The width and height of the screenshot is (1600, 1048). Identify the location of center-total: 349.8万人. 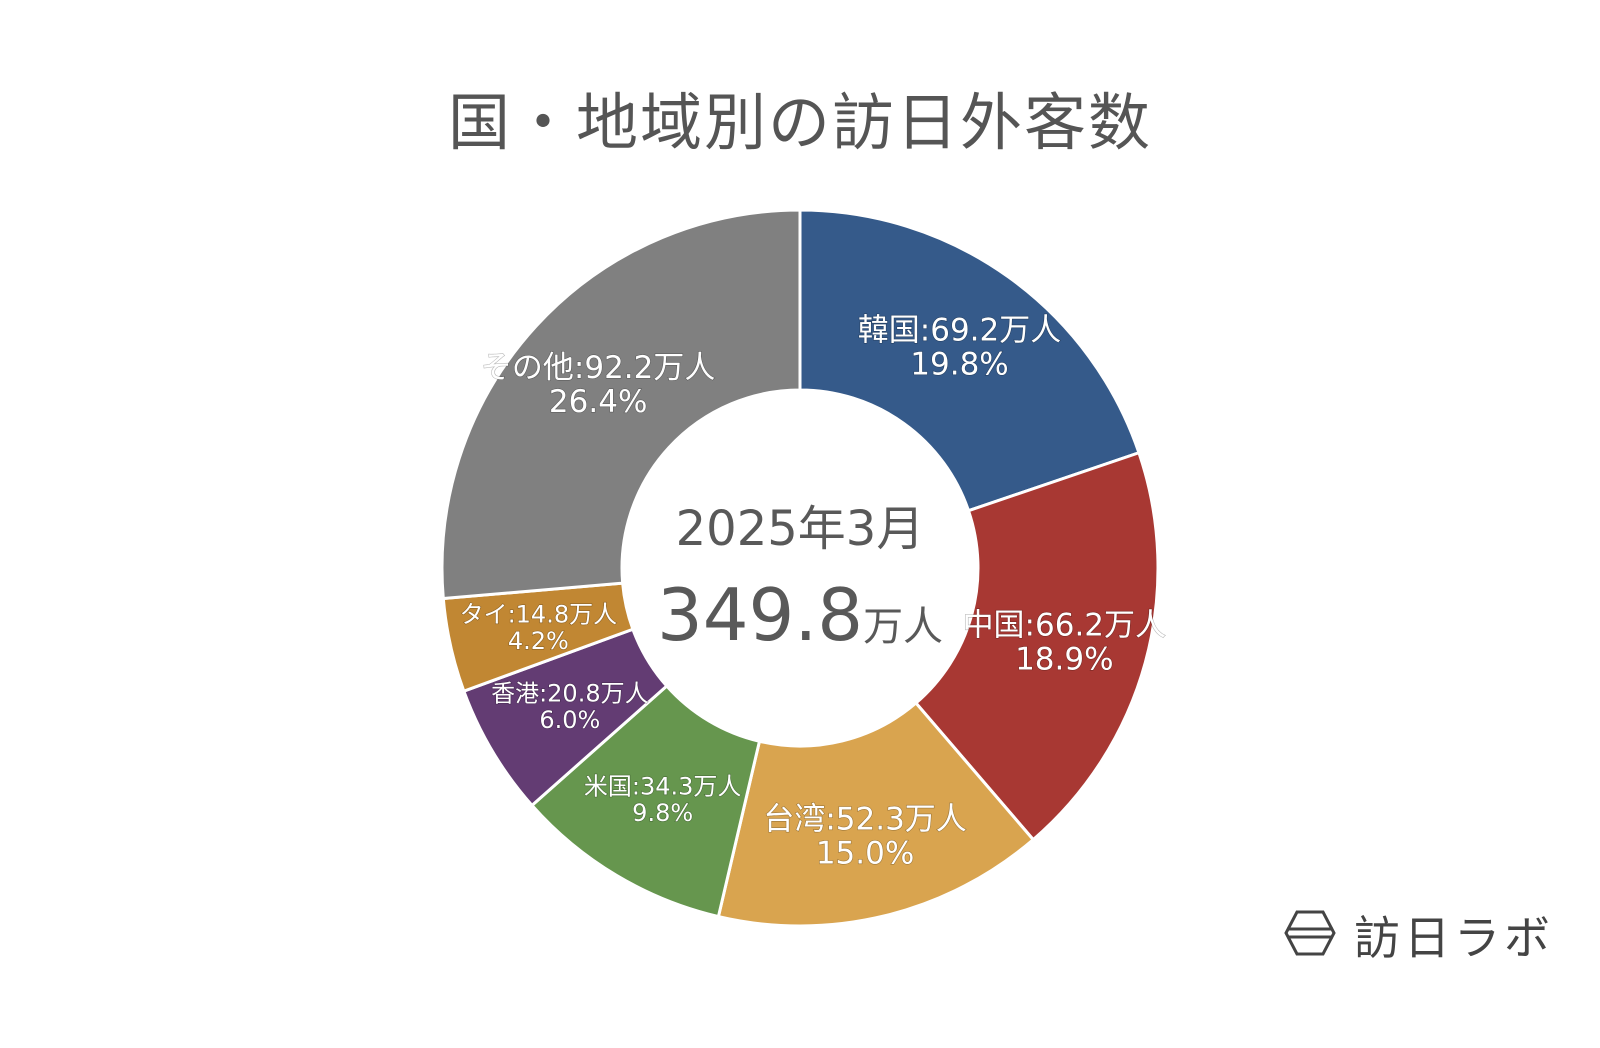
(800, 615).